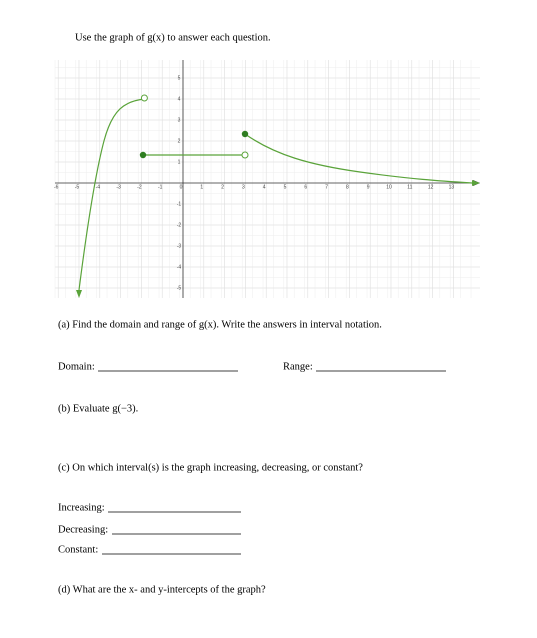 This screenshot has height=638, width=537. What do you see at coordinates (305, 187) in the screenshot?
I see `x-tick-label: 6` at bounding box center [305, 187].